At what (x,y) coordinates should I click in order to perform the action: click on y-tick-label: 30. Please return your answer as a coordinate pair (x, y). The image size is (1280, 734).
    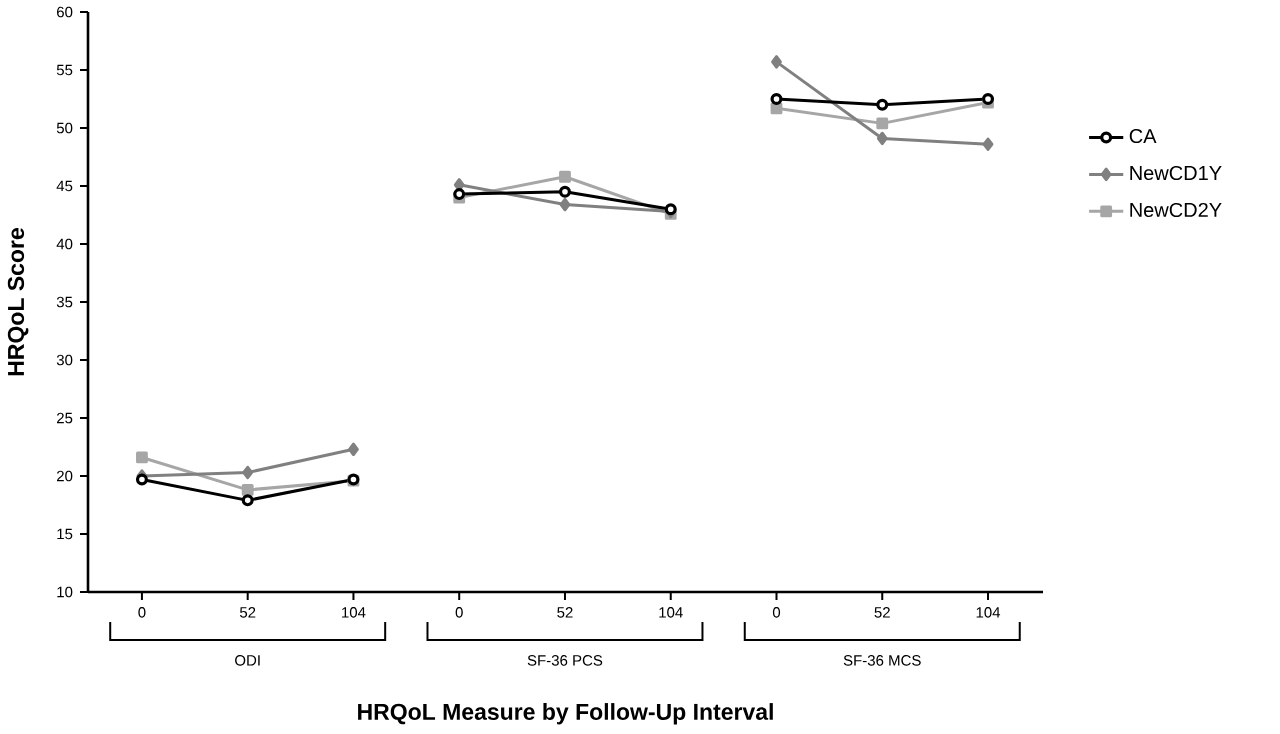
    Looking at the image, I should click on (64, 360).